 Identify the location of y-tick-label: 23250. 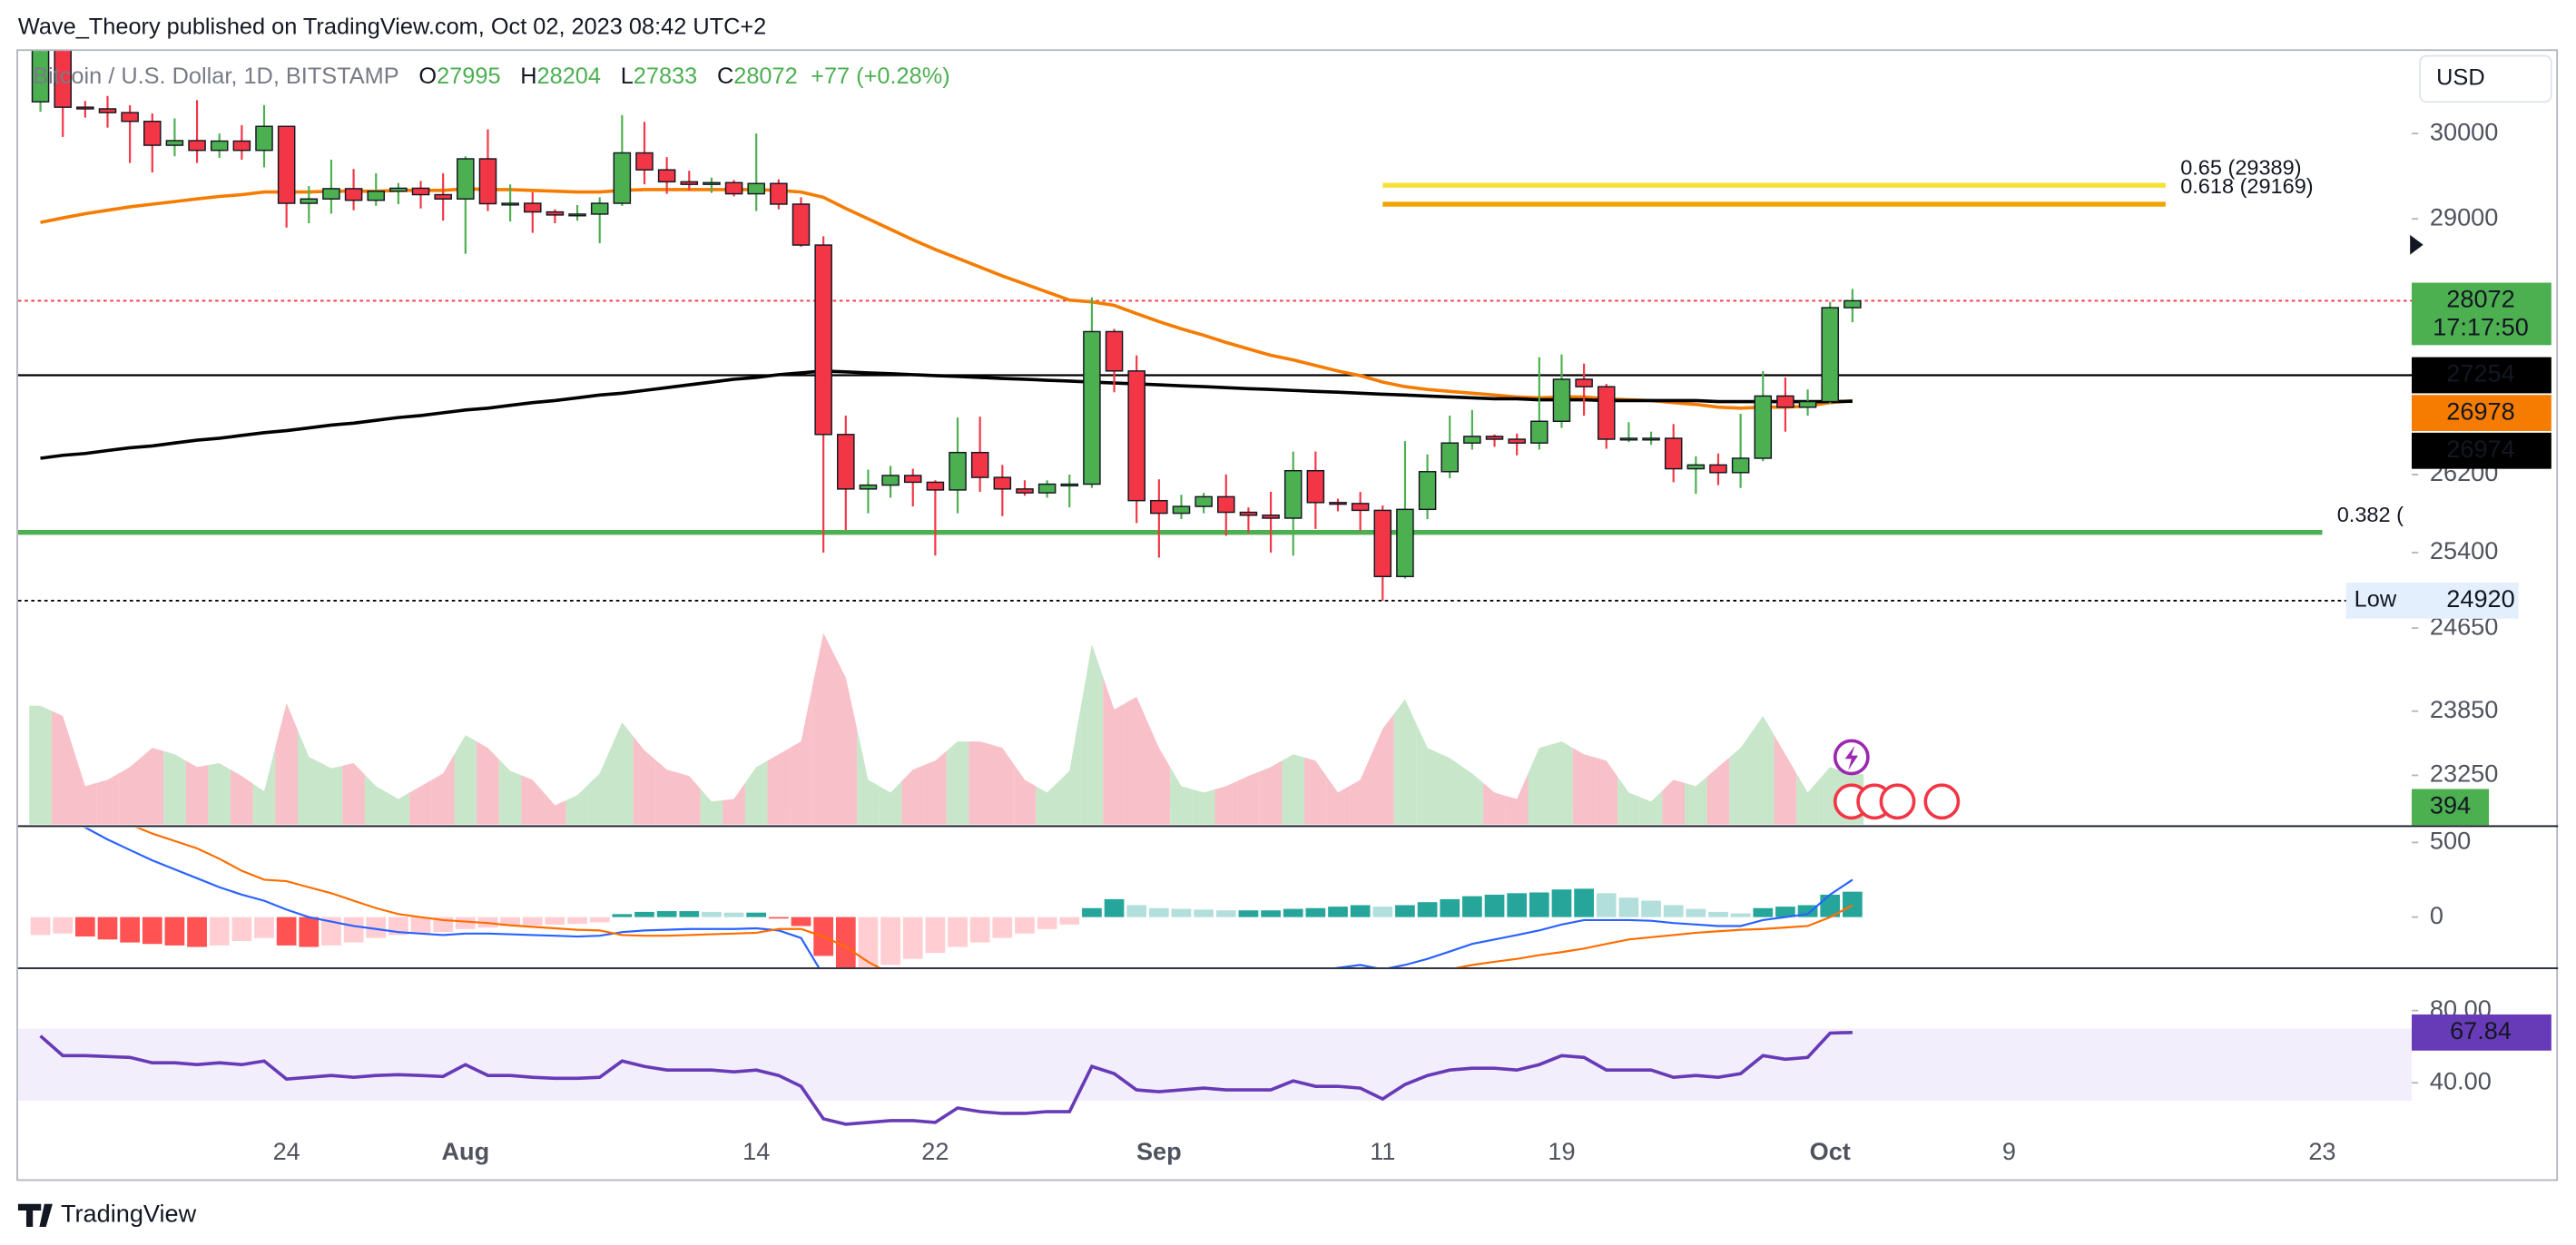
(2464, 774).